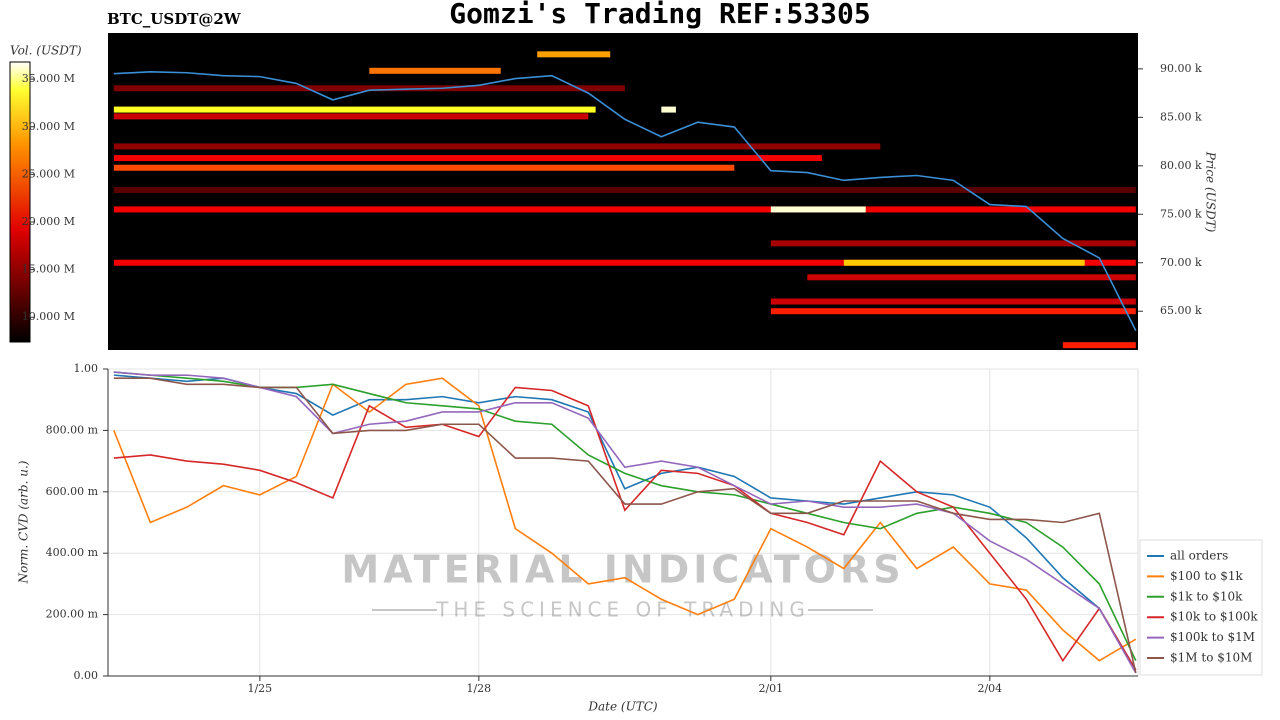 The width and height of the screenshot is (1280, 720). Describe the element at coordinates (259, 688) in the screenshot. I see `x-tick-label: 1/25` at that location.